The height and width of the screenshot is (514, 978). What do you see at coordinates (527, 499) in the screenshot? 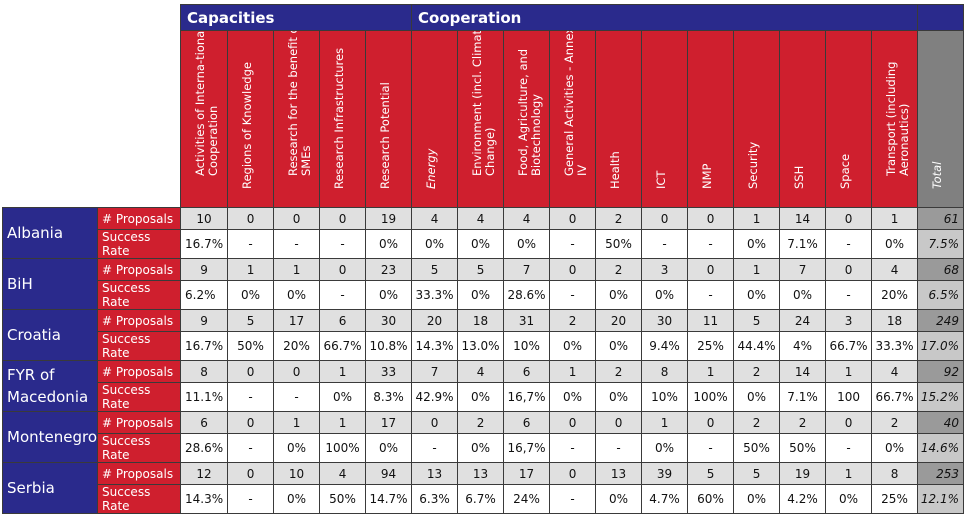
I see `value-cell: 24%` at bounding box center [527, 499].